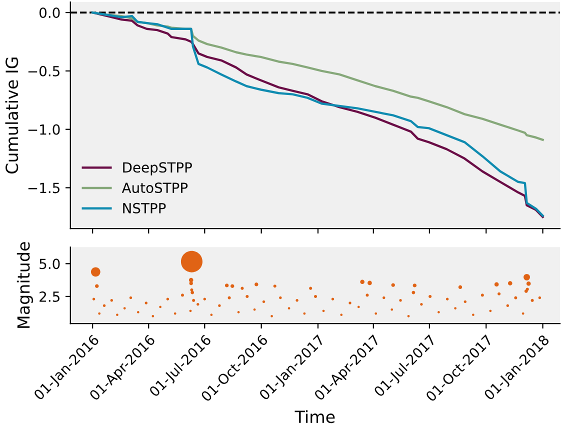  I want to click on y-tick-label: −1.0, so click(44, 129).